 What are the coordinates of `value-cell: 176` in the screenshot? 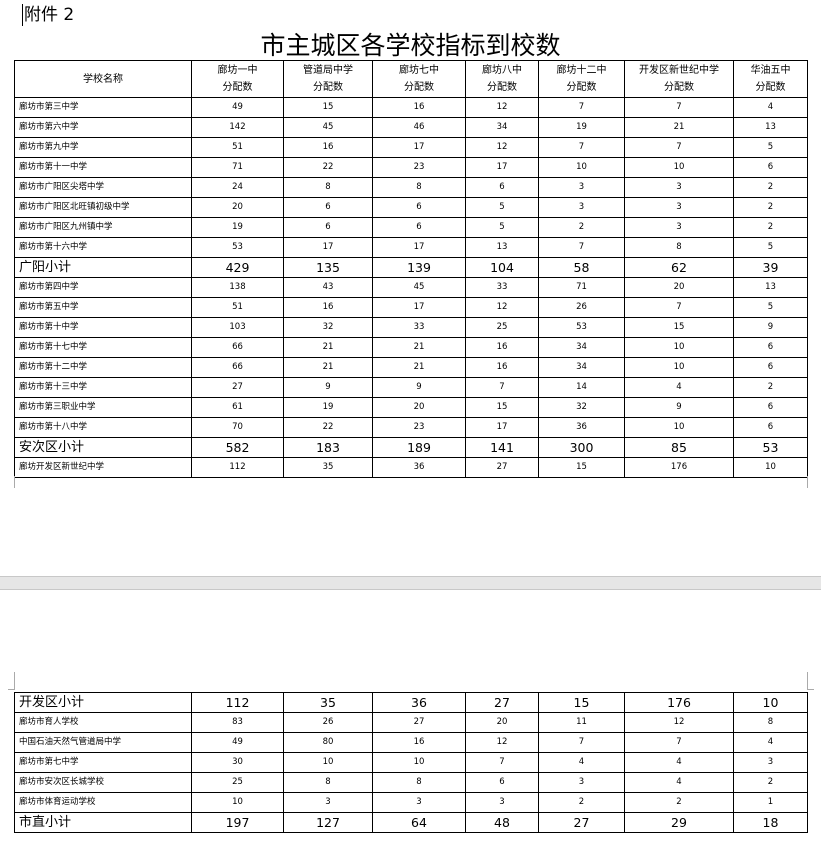 It's located at (679, 467).